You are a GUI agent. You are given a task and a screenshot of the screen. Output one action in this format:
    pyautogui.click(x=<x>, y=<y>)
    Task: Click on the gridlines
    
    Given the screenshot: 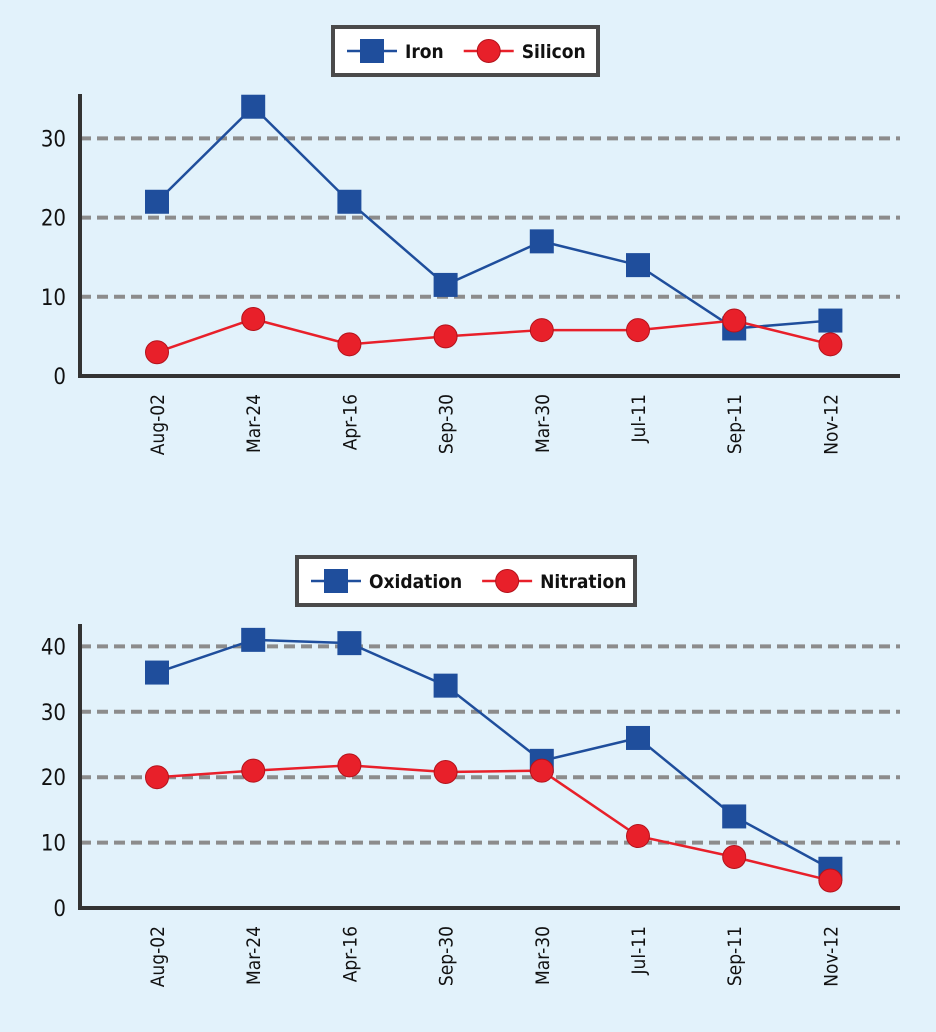 What is the action you would take?
    pyautogui.click(x=490, y=217)
    